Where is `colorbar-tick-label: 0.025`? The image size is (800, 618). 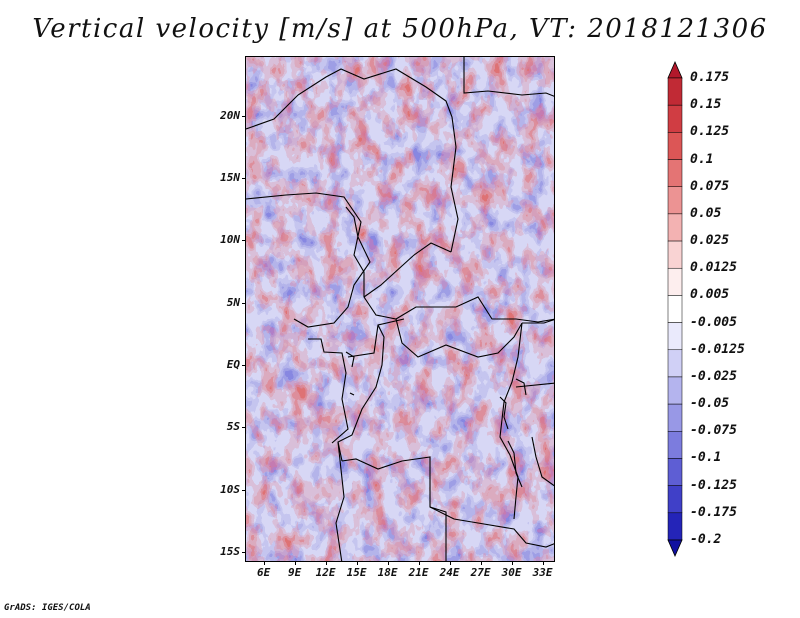
colorbar-tick-label: 0.025 is located at coordinates (710, 241).